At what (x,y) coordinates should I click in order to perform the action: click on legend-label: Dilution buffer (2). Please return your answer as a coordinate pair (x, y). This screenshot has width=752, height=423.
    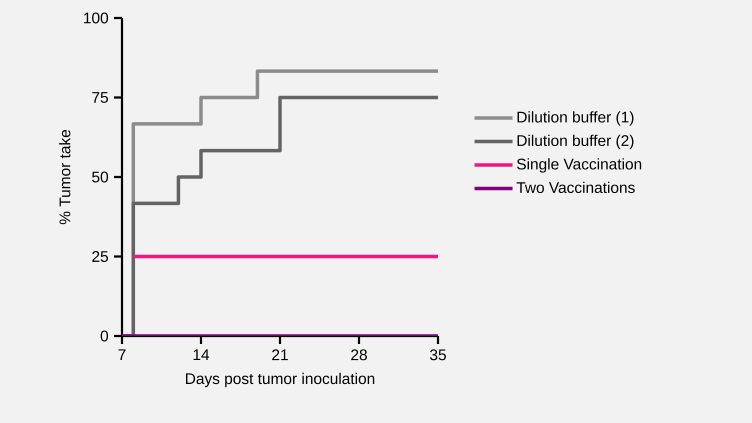
    Looking at the image, I should click on (576, 142).